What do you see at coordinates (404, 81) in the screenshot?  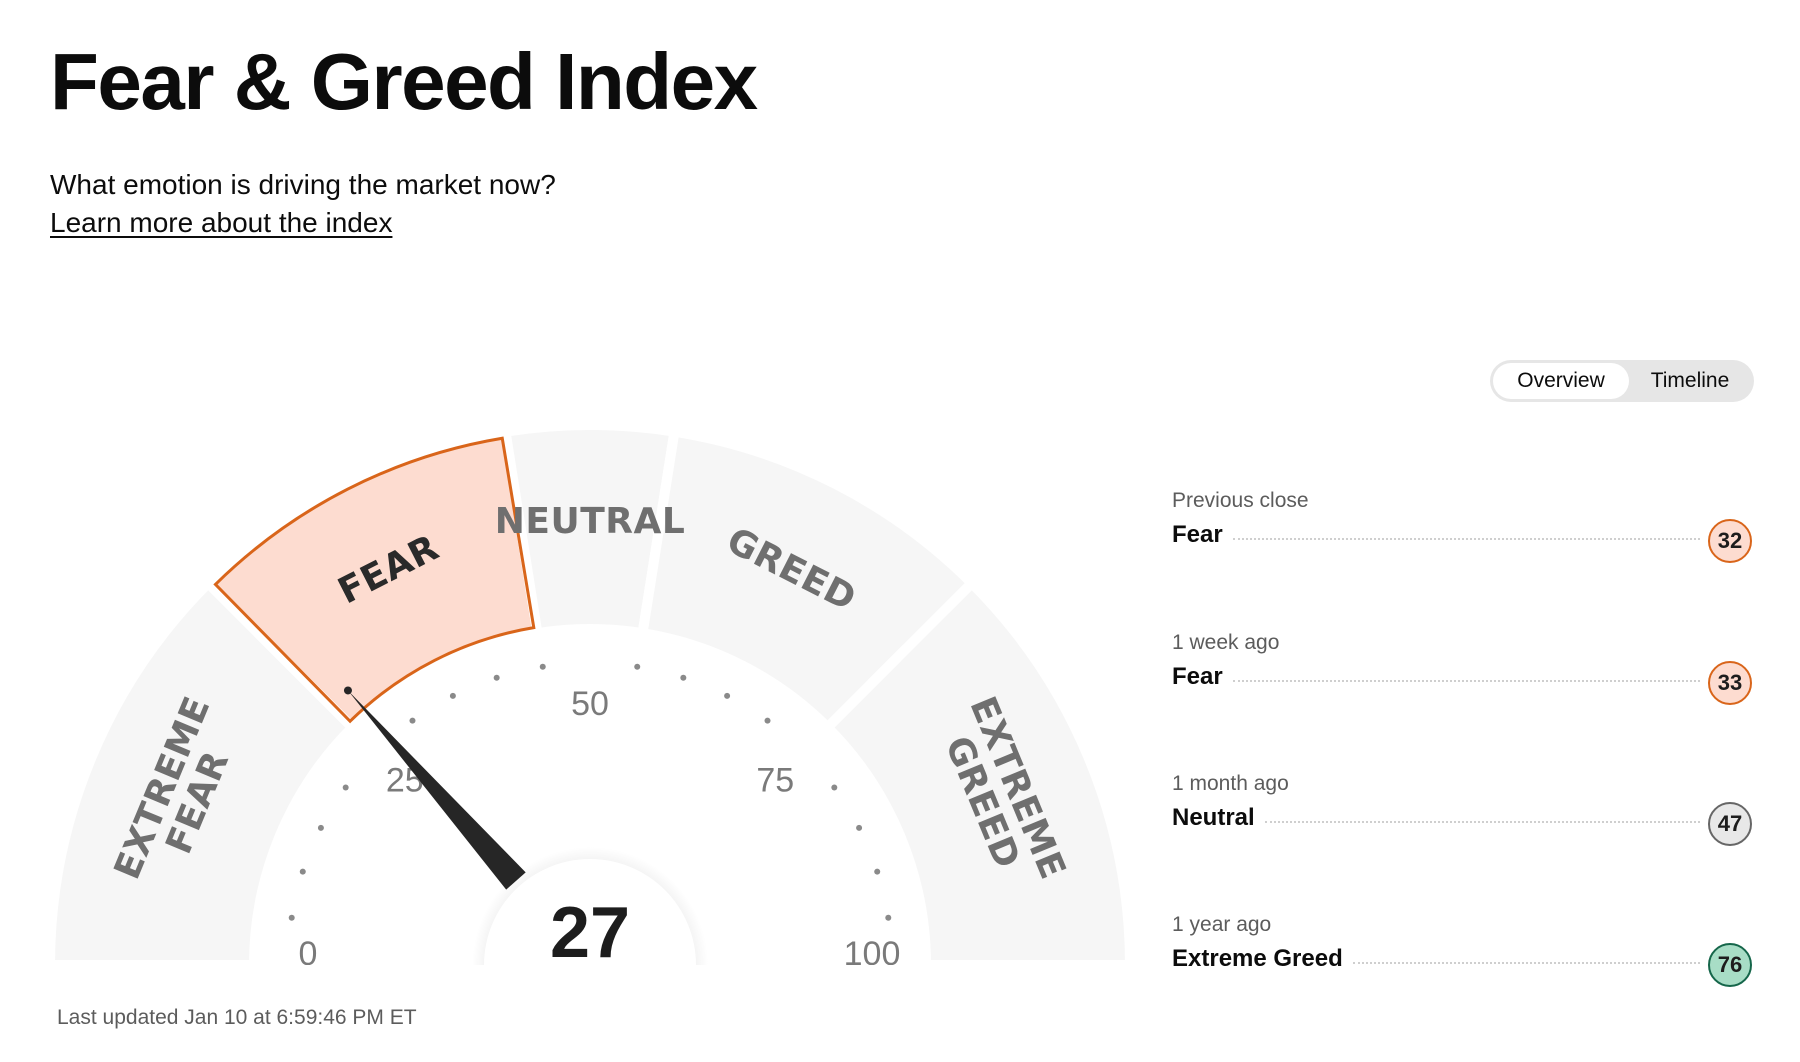 I see `page-title: Fear & Greed Index` at bounding box center [404, 81].